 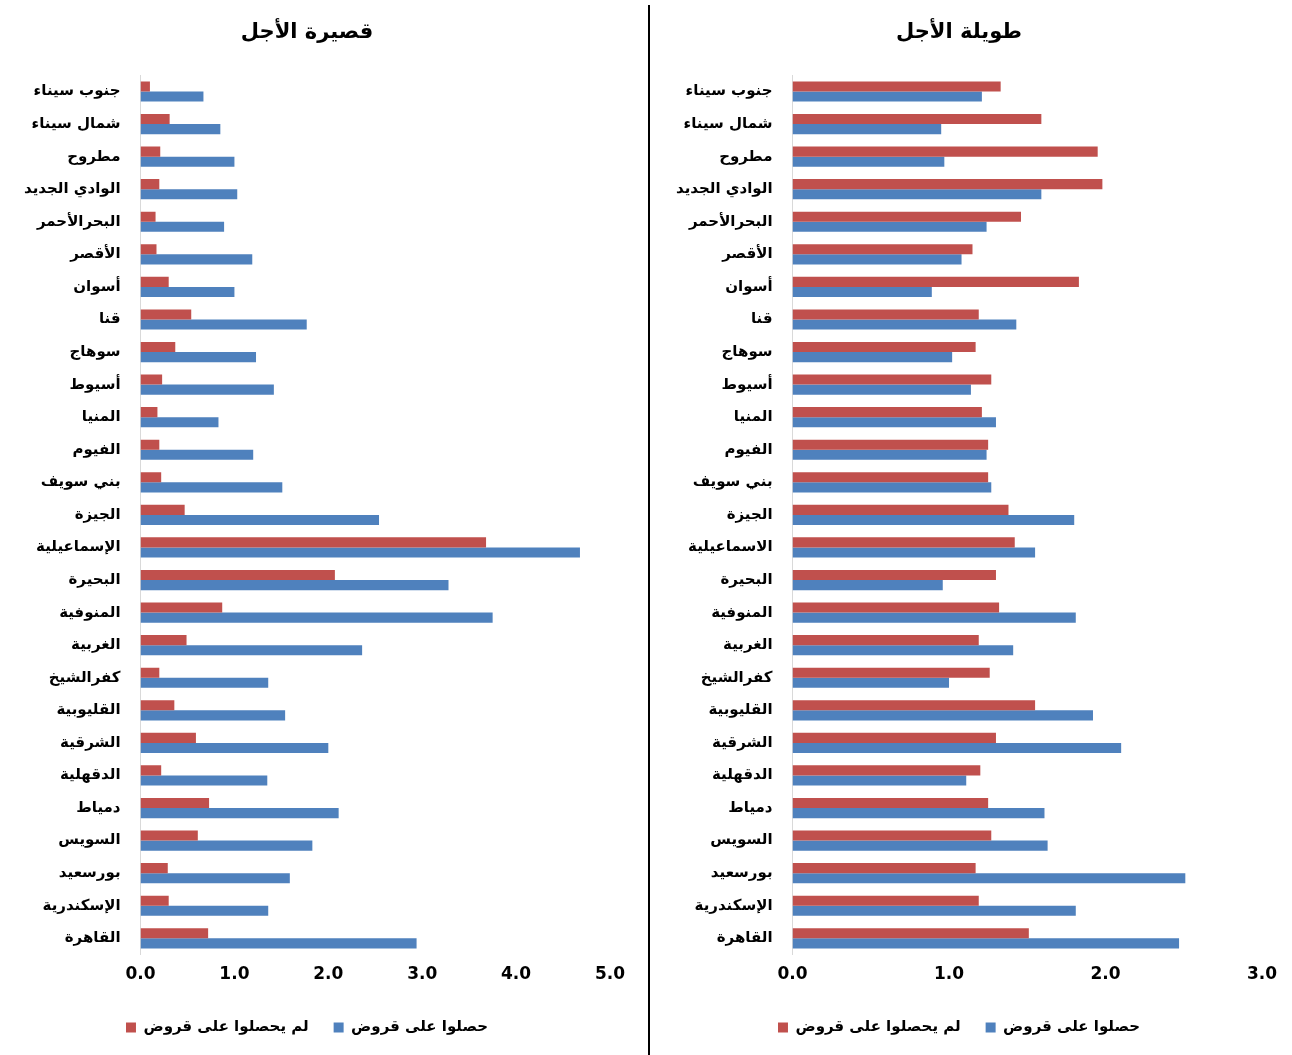 I want to click on y-tick-label: القليوبية, so click(x=88, y=709).